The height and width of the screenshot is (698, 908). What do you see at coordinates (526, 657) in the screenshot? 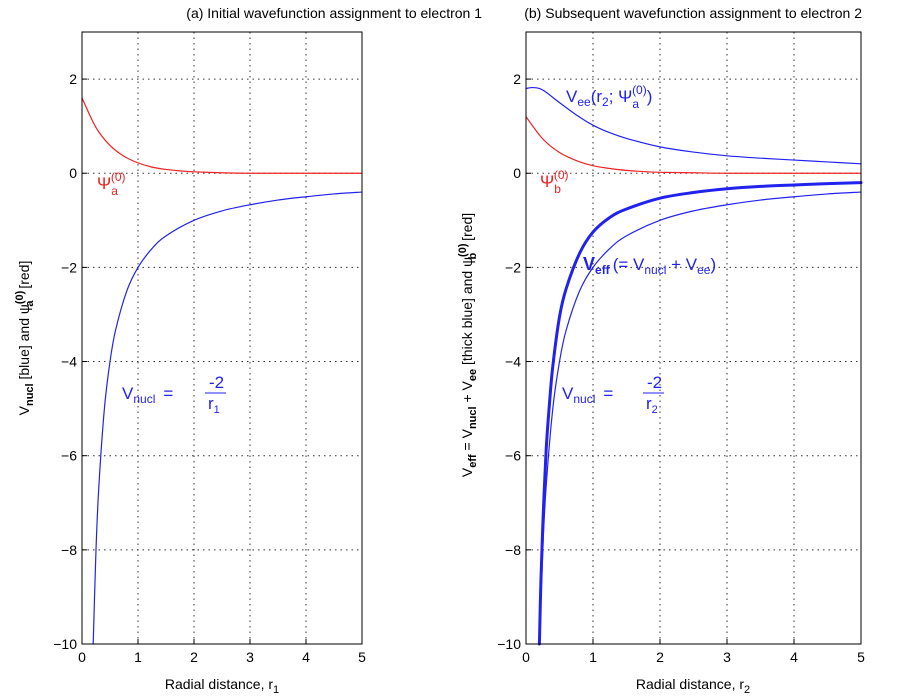
I see `panel-b-x-tick-label: 0` at bounding box center [526, 657].